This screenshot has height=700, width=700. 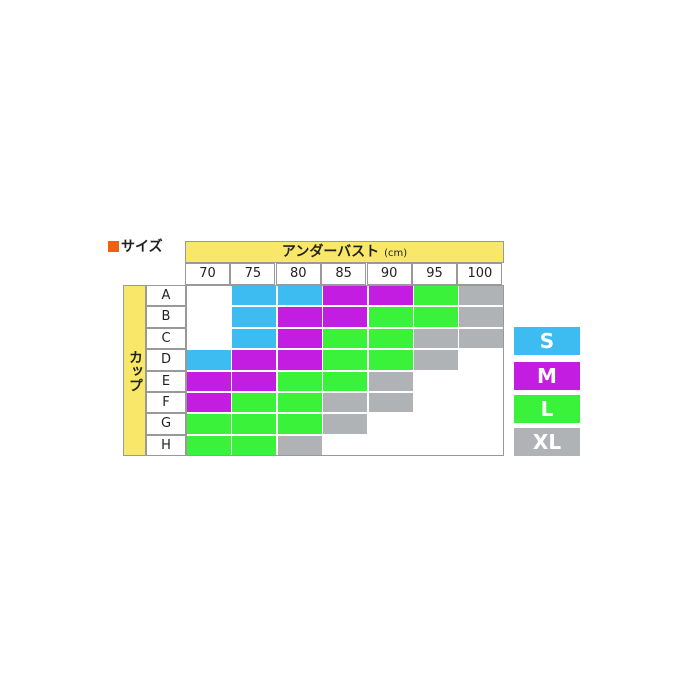 I want to click on column-label: 85, so click(x=344, y=274).